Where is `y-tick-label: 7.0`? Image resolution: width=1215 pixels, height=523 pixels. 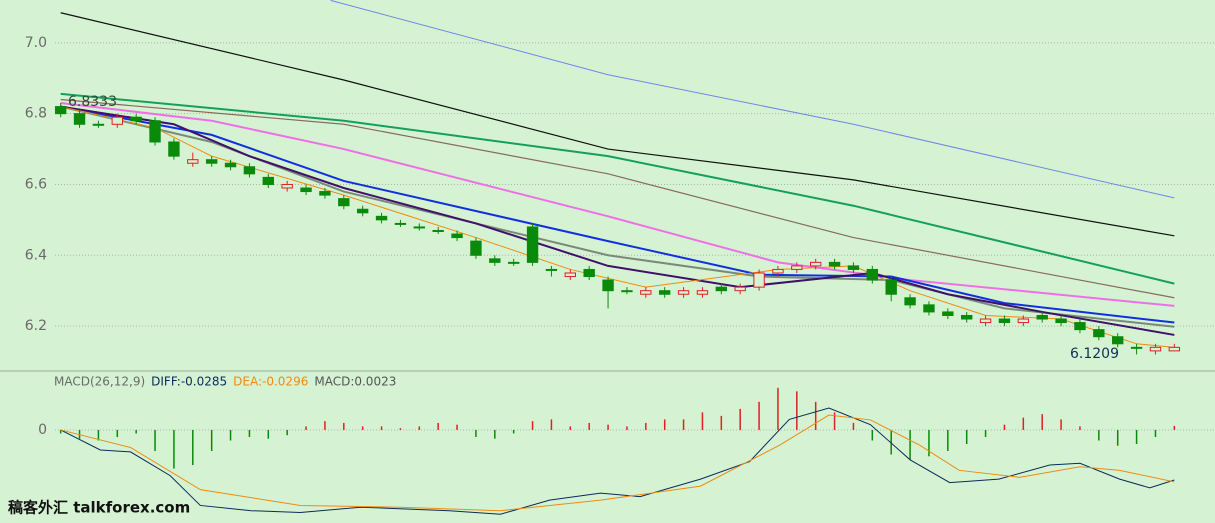 y-tick-label: 7.0 is located at coordinates (36, 43).